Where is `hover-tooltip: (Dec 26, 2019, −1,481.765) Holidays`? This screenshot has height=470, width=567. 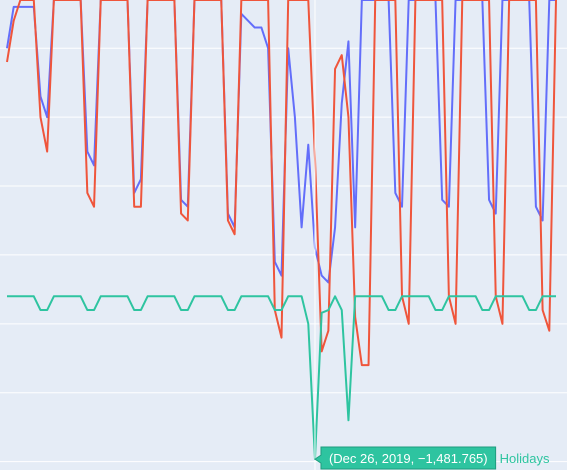
hover-tooltip: (Dec 26, 2019, −1,481.765) Holidays is located at coordinates (432, 458).